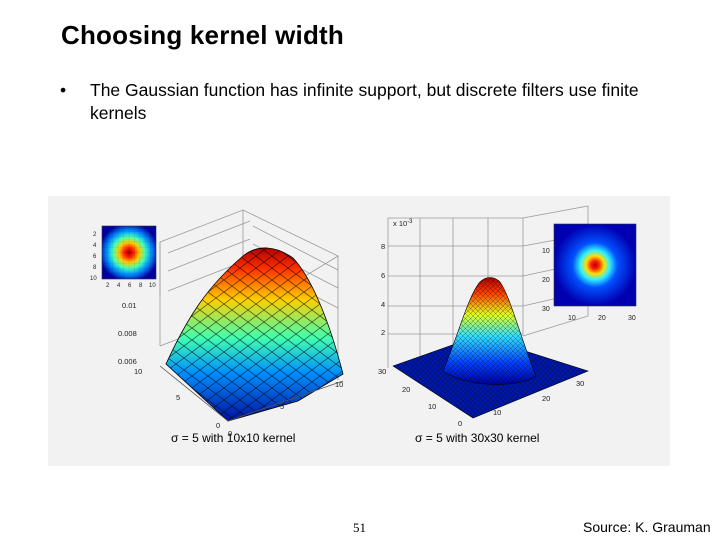 This screenshot has height=540, width=720. Describe the element at coordinates (359, 527) in the screenshot. I see `page-number: 51` at that location.